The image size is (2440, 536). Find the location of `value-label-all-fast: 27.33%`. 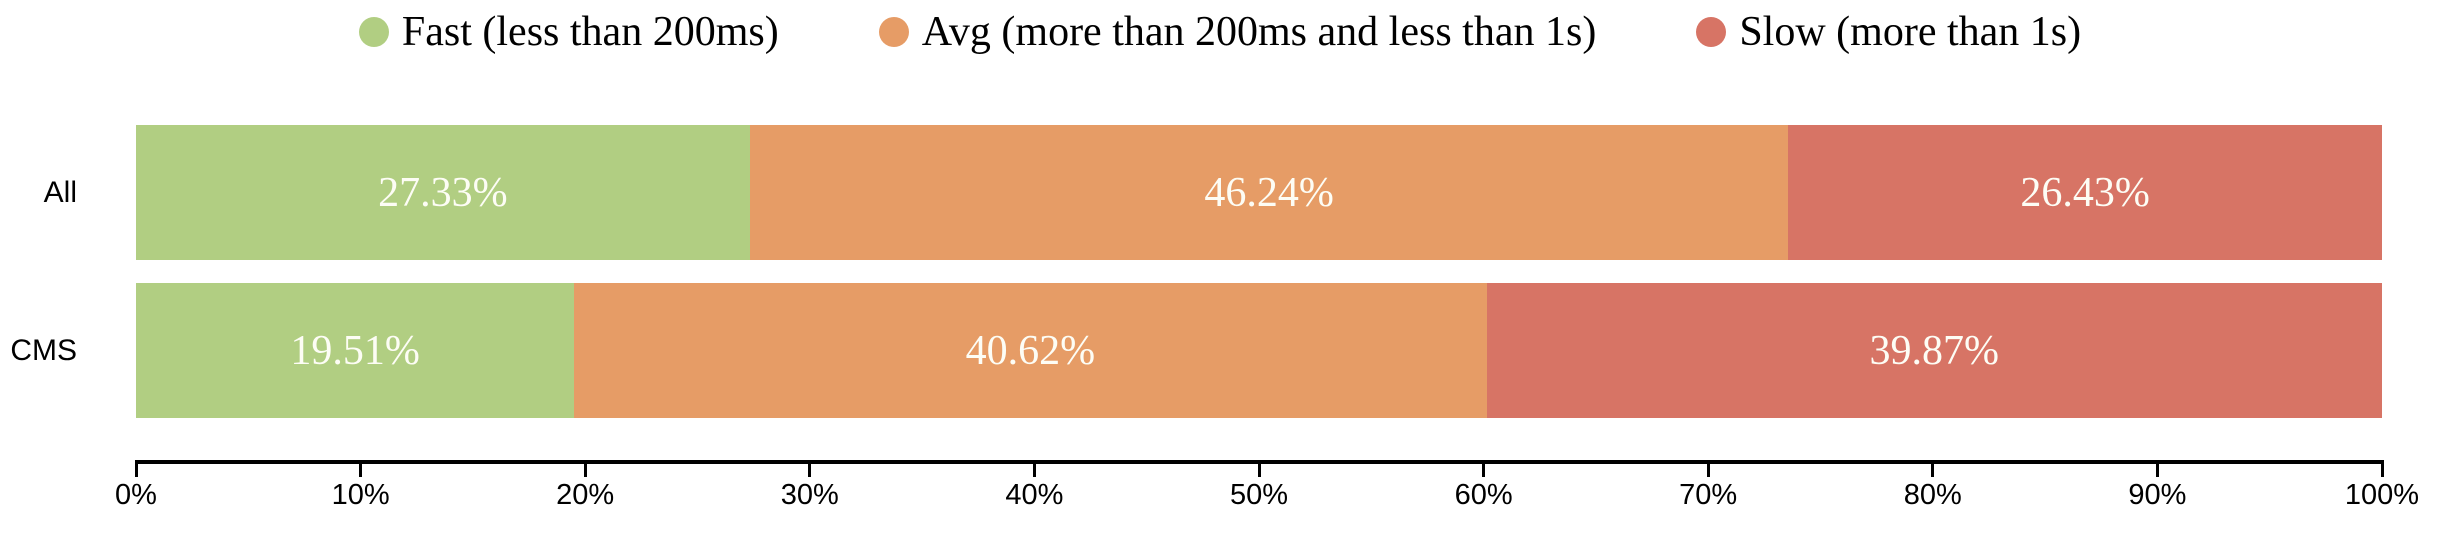

value-label-all-fast: 27.33% is located at coordinates (443, 192).